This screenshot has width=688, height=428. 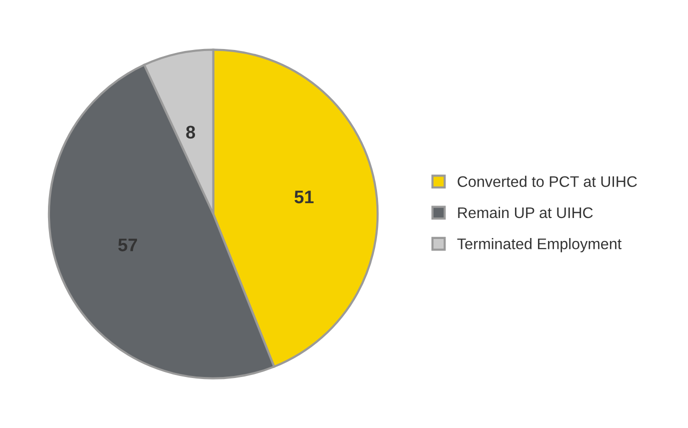 I want to click on legend-label: Remain UP at UIHC, so click(x=525, y=212).